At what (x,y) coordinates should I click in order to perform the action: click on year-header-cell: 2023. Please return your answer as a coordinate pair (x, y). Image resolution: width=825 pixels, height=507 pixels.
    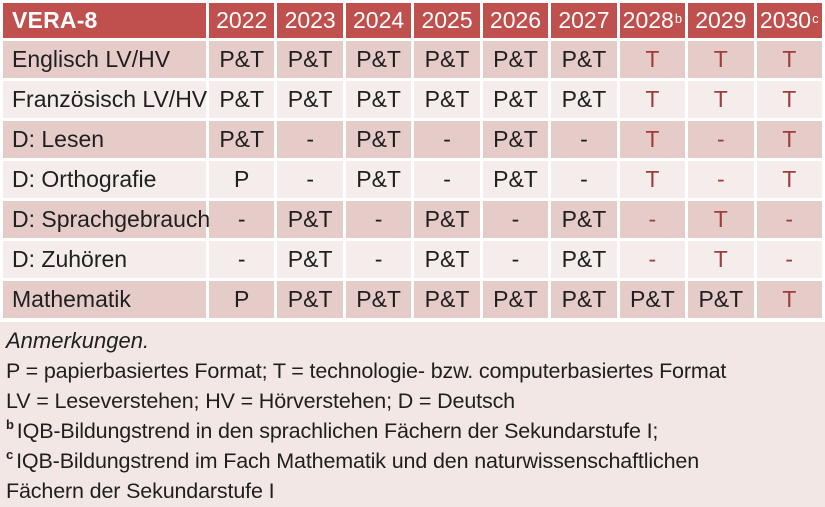
    Looking at the image, I should click on (310, 20).